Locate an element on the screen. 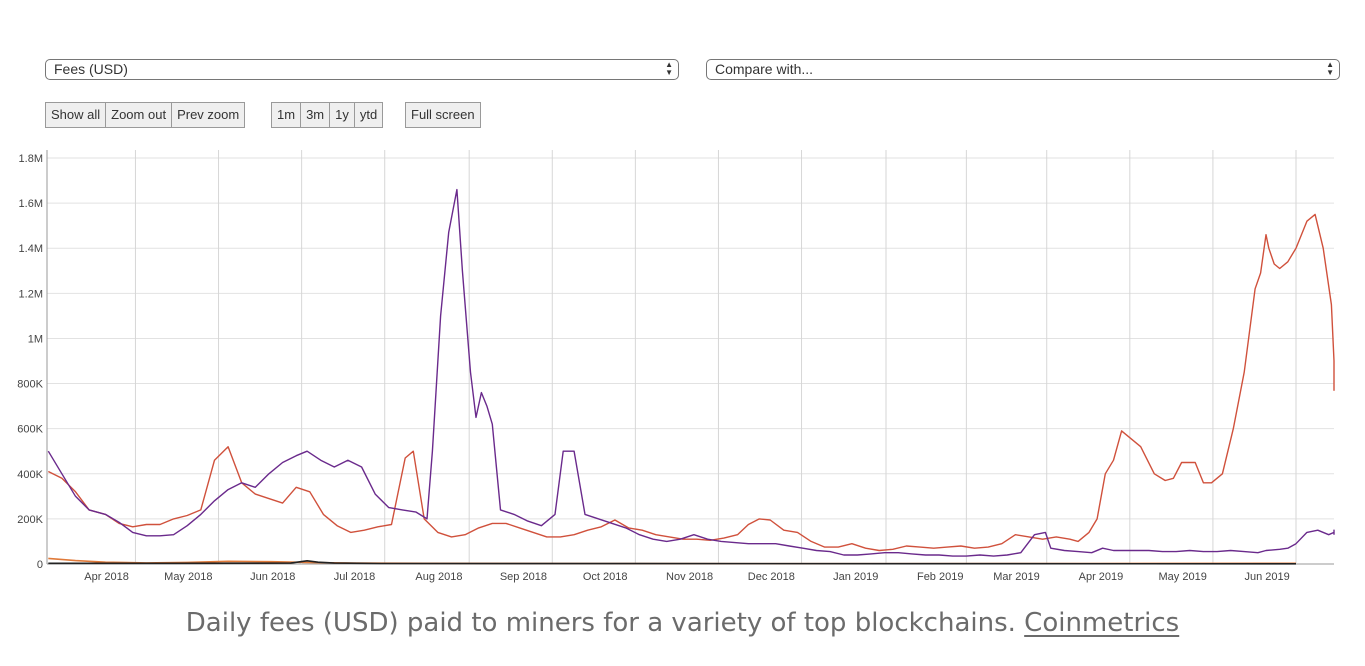 This screenshot has width=1365, height=666. full-screen-button: Full screen is located at coordinates (443, 115).